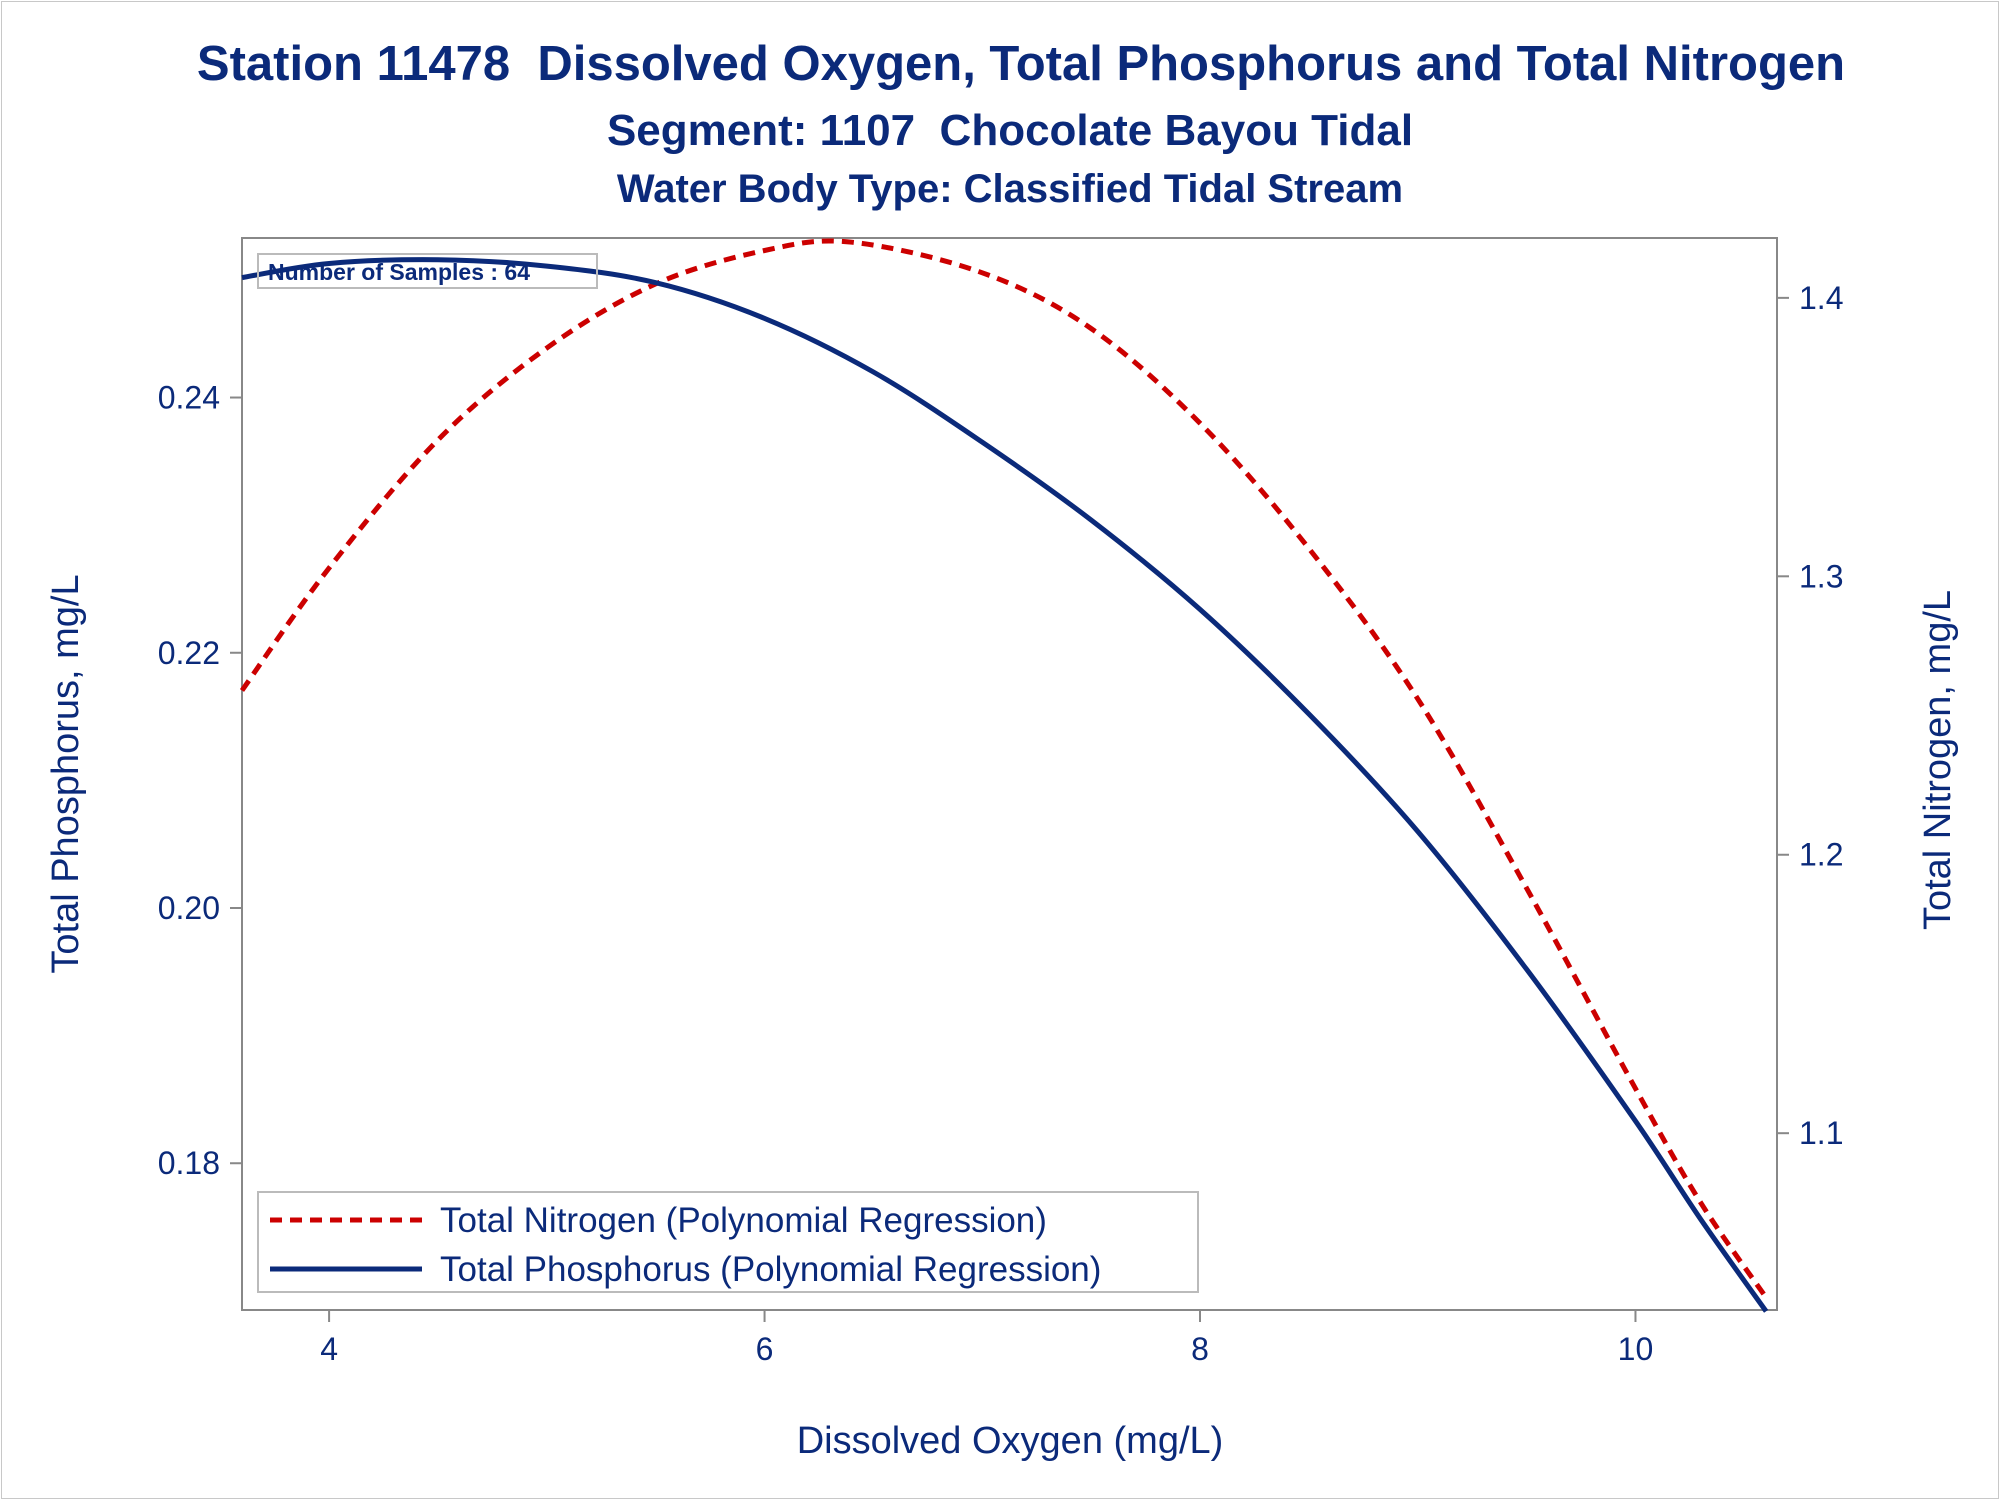 This screenshot has width=2000, height=1500. I want to click on y2-tick-label: 1.1, so click(1821, 1133).